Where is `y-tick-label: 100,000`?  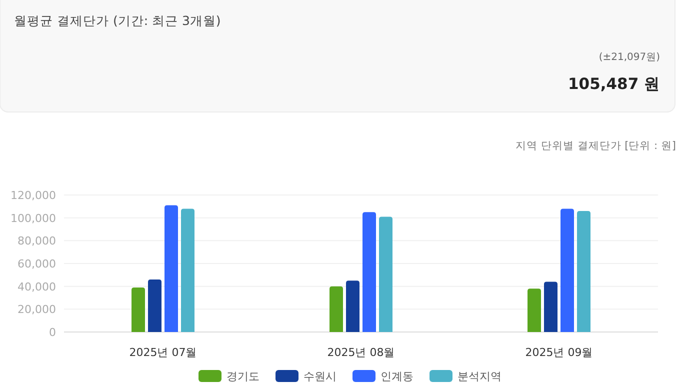 y-tick-label: 100,000 is located at coordinates (33, 218).